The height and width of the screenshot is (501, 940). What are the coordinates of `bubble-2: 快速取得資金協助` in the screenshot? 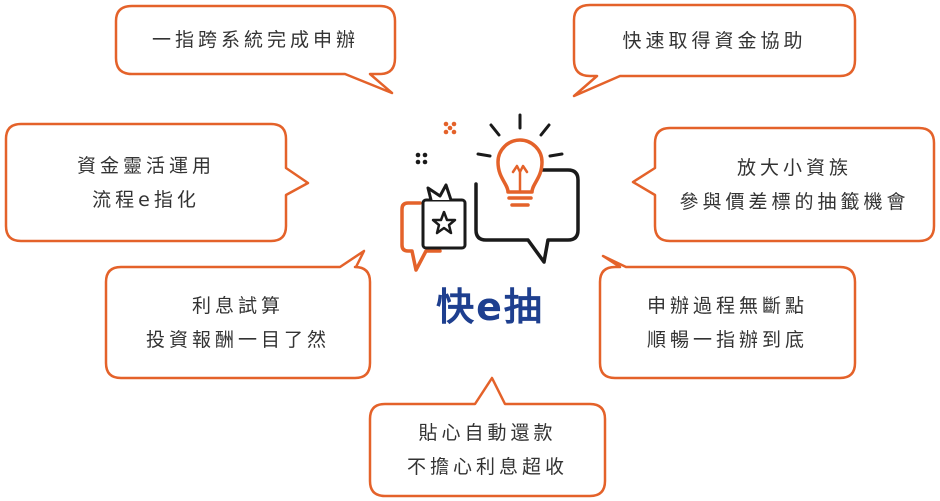 It's located at (714, 40).